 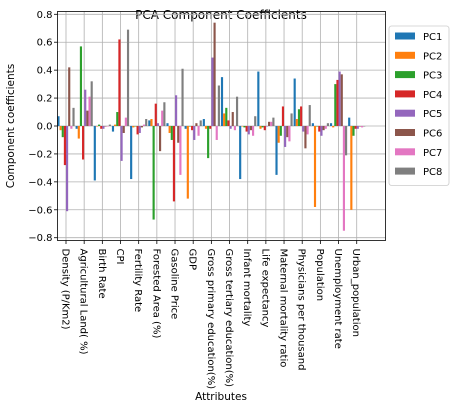 I want to click on x-tick-label: Fertility Rate, so click(x=137, y=281).